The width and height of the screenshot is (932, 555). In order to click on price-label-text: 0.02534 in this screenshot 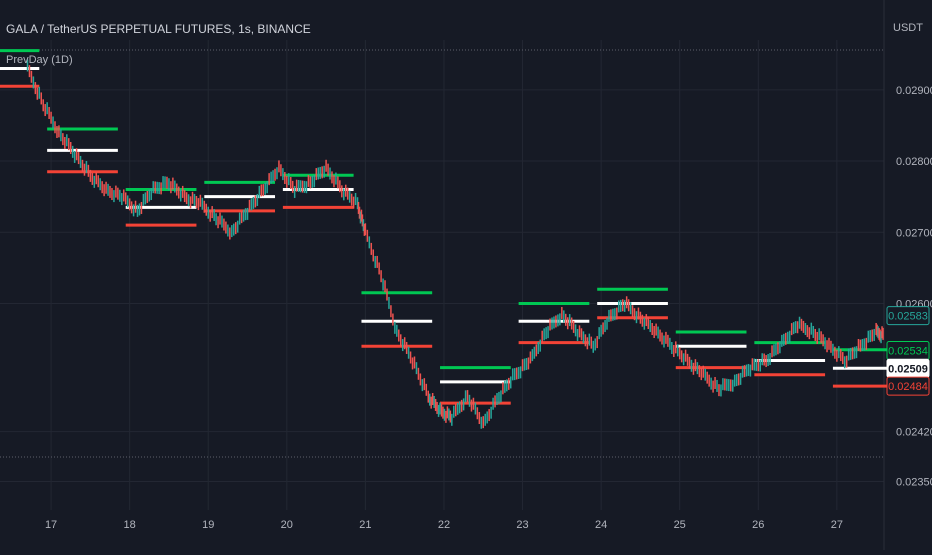, I will do `click(908, 351)`.